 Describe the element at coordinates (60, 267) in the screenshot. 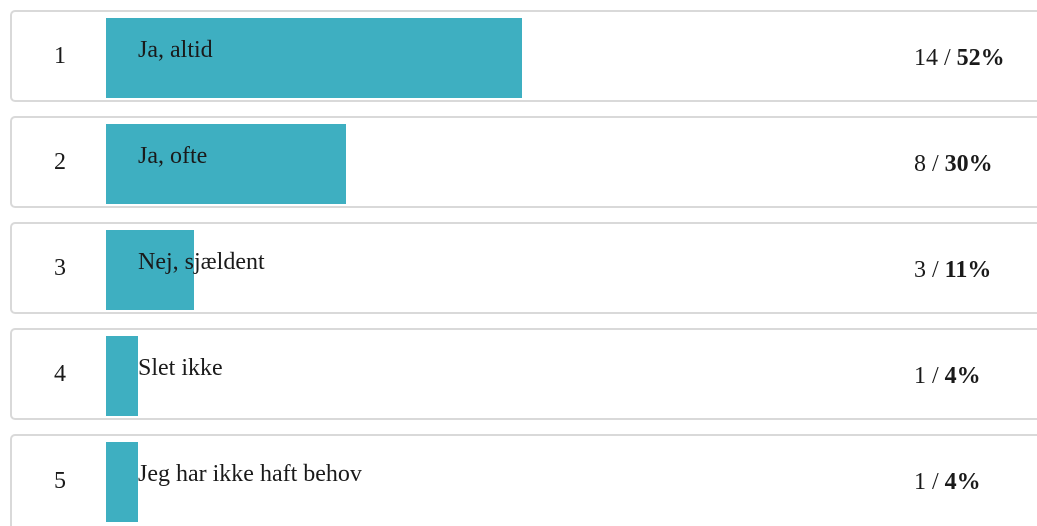

I see `row-index: 3` at that location.